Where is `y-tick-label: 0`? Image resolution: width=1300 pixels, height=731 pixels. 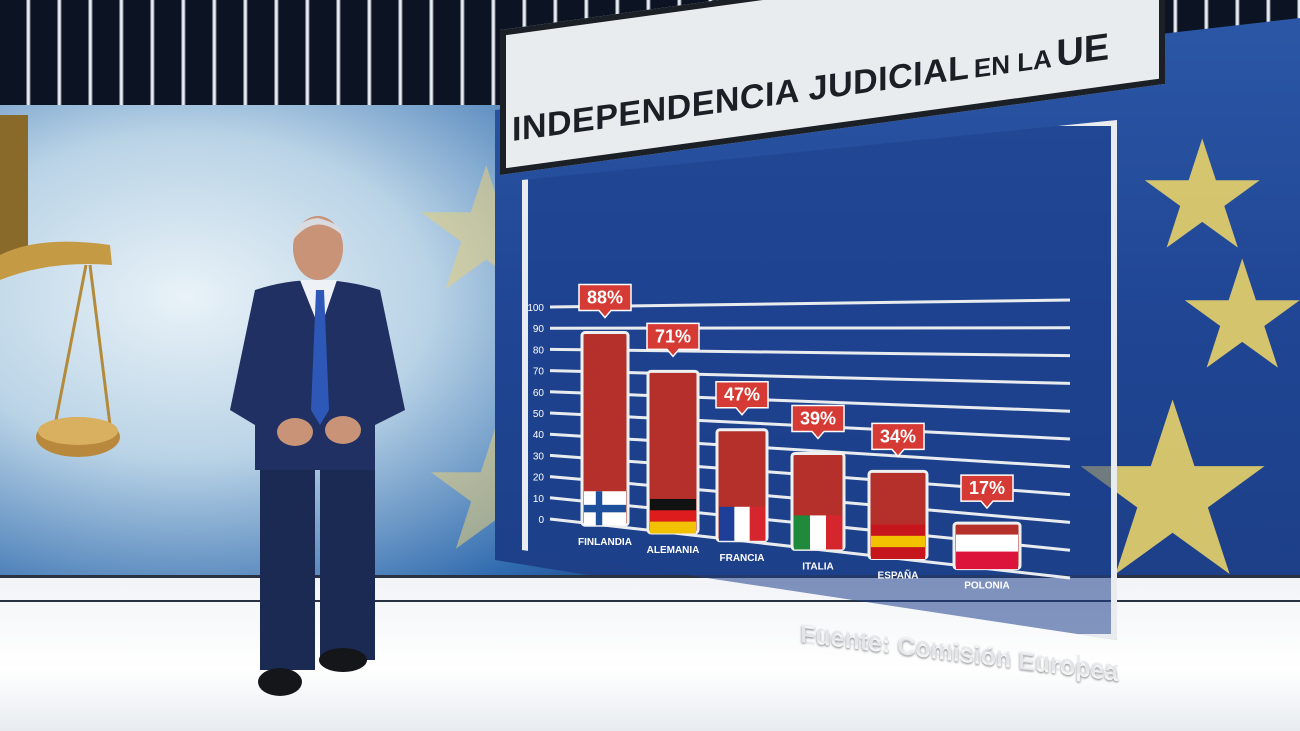 y-tick-label: 0 is located at coordinates (541, 520).